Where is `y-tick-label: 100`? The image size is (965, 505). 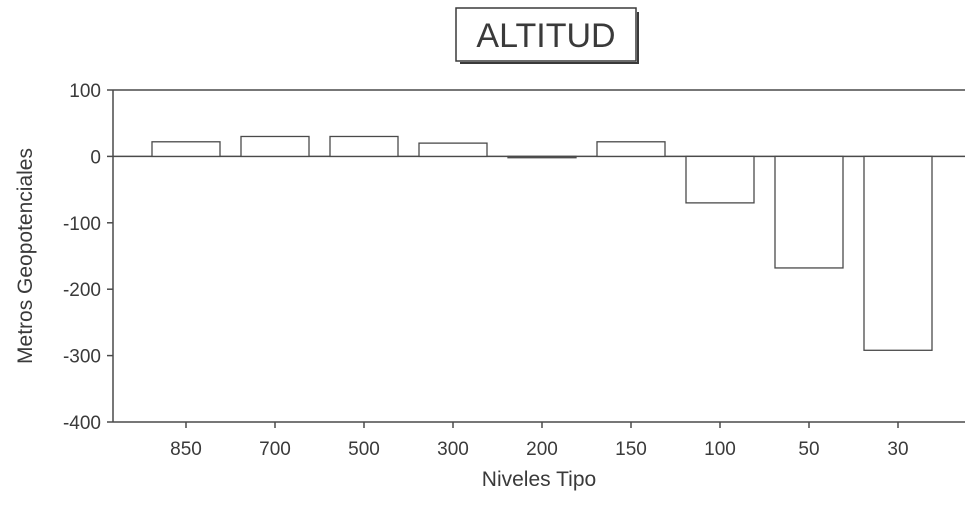
y-tick-label: 100 is located at coordinates (85, 91).